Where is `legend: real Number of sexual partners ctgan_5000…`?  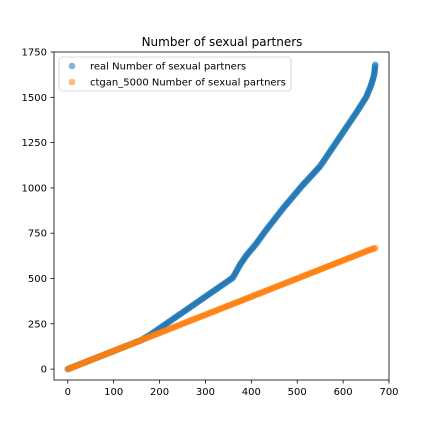 legend: real Number of sexual partners ctgan_5000… is located at coordinates (175, 74).